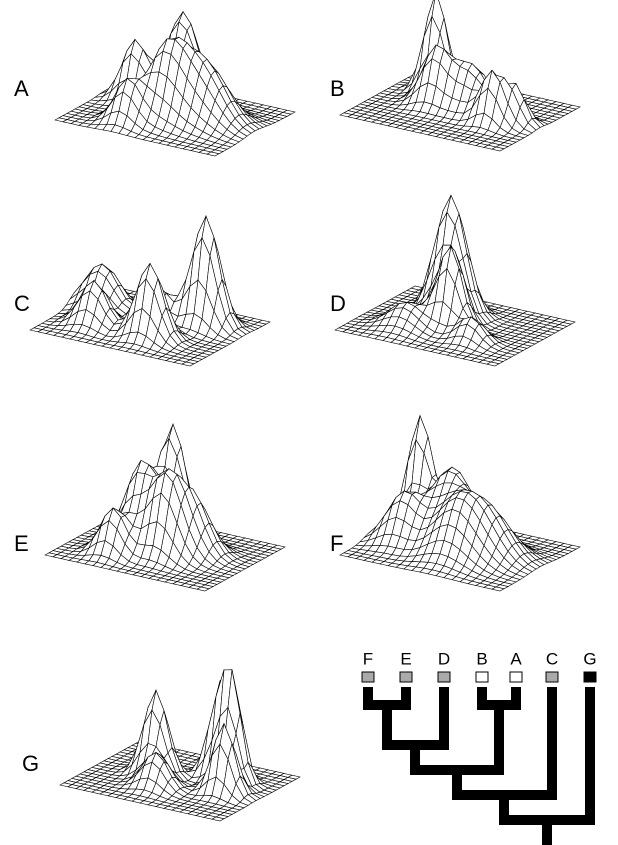 Image resolution: width=618 pixels, height=845 pixels. What do you see at coordinates (481, 658) in the screenshot?
I see `leaf-label: B` at bounding box center [481, 658].